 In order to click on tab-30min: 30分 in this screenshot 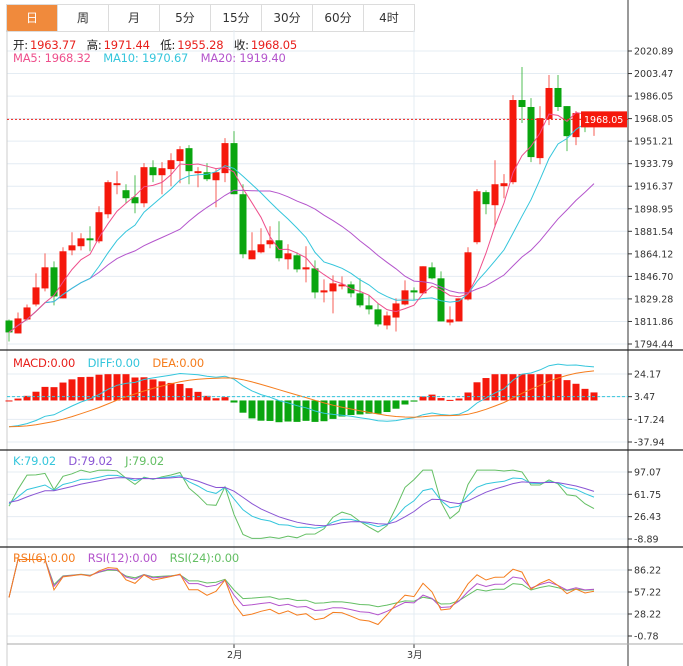, I will do `click(287, 18)`.